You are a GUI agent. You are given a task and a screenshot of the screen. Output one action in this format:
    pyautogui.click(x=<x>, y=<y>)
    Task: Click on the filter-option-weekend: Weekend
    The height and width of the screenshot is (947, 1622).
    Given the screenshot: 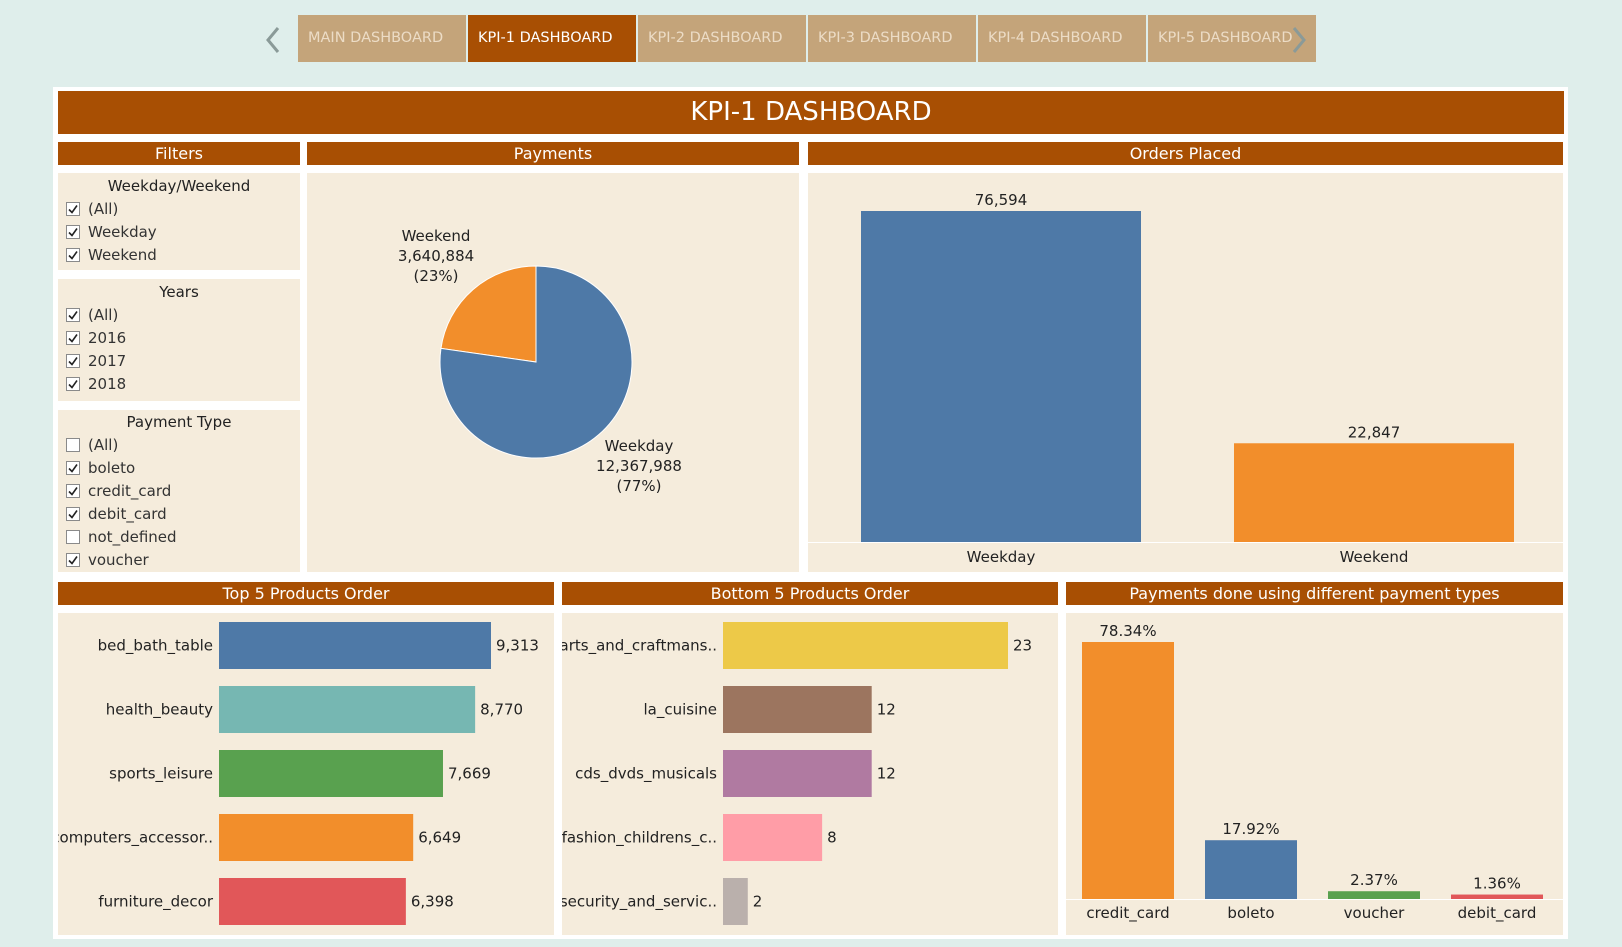 What is the action you would take?
    pyautogui.click(x=111, y=255)
    